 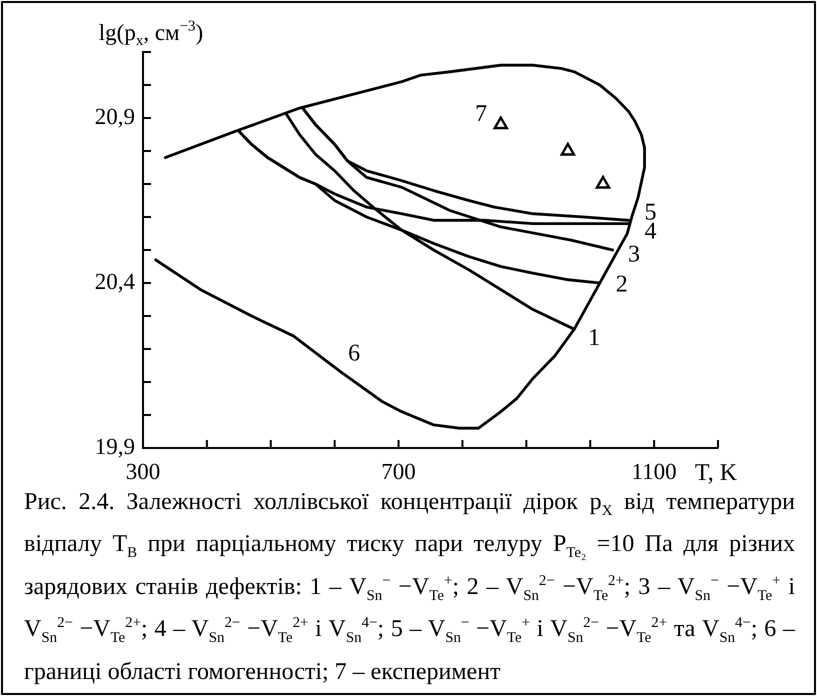 I want to click on annotation: 1, so click(x=594, y=337).